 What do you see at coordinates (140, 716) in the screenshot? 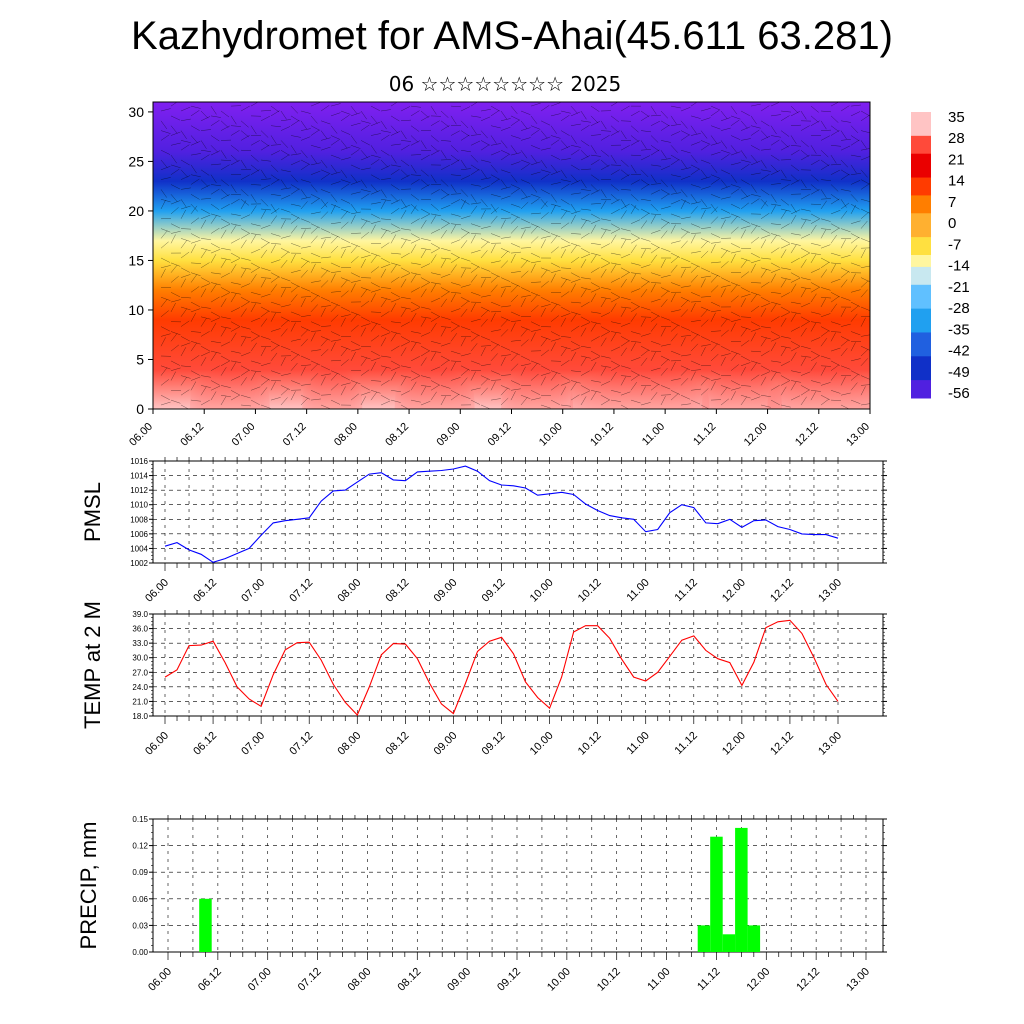
I see `y-tick-label: 18.0` at bounding box center [140, 716].